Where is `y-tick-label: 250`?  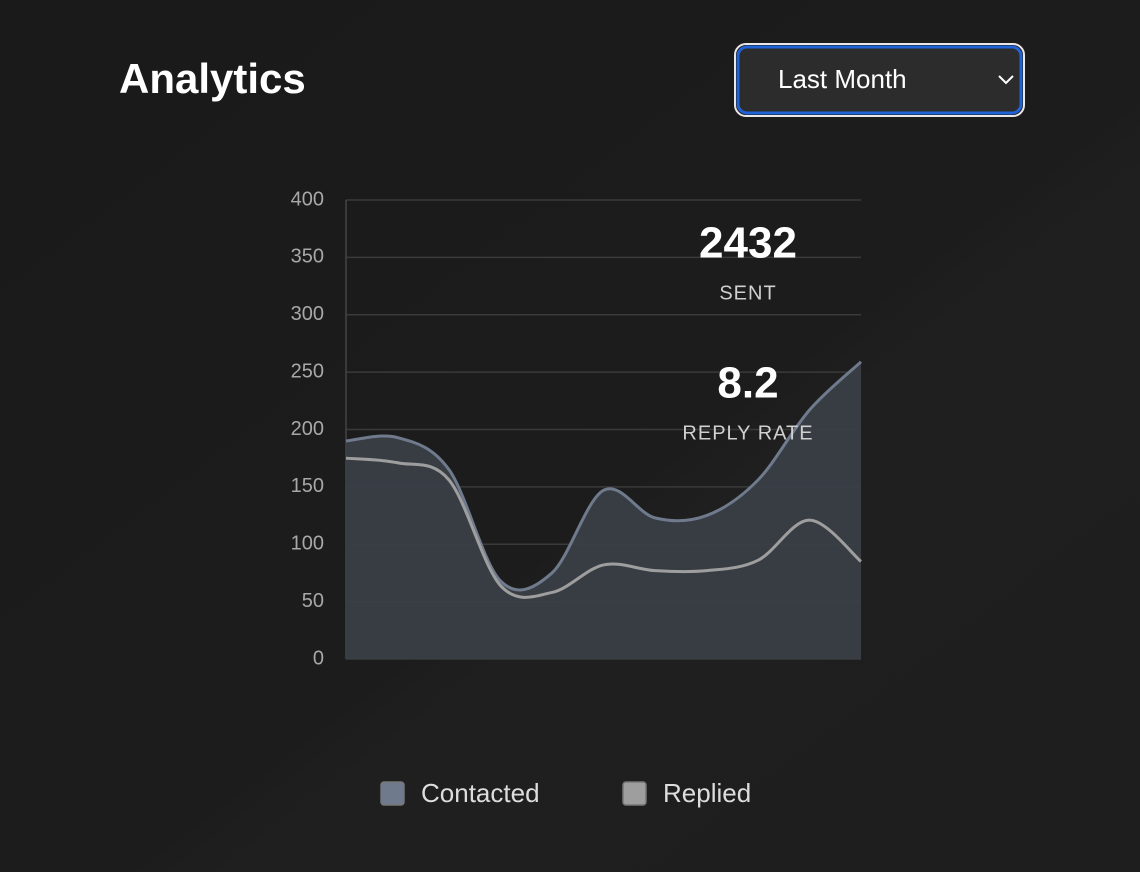 y-tick-label: 250 is located at coordinates (307, 371).